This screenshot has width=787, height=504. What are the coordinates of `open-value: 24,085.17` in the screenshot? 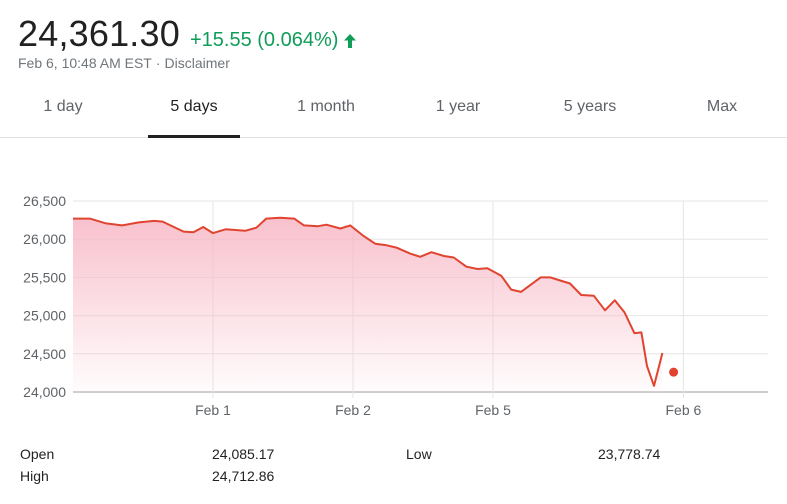 It's located at (243, 454).